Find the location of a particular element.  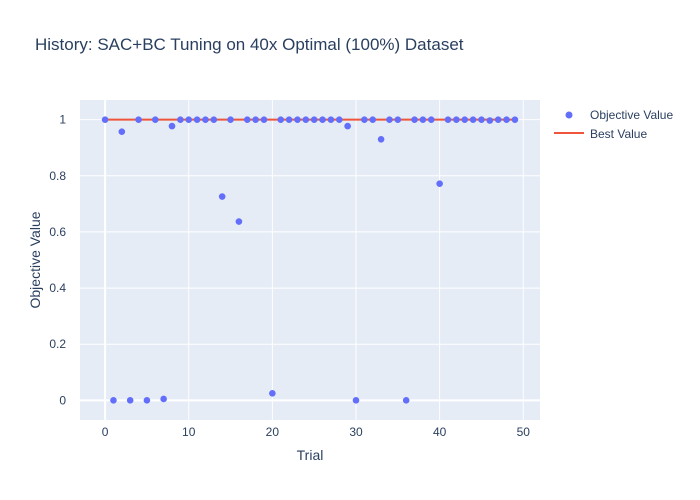

y-tick-label: 0.4 is located at coordinates (57, 288).